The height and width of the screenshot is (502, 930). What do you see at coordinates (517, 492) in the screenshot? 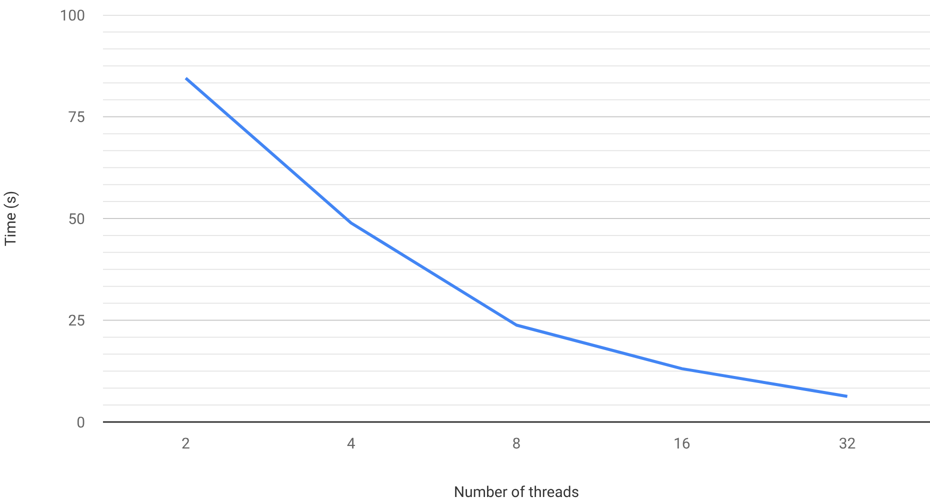
I see `x-axis-title: Number of threads` at bounding box center [517, 492].